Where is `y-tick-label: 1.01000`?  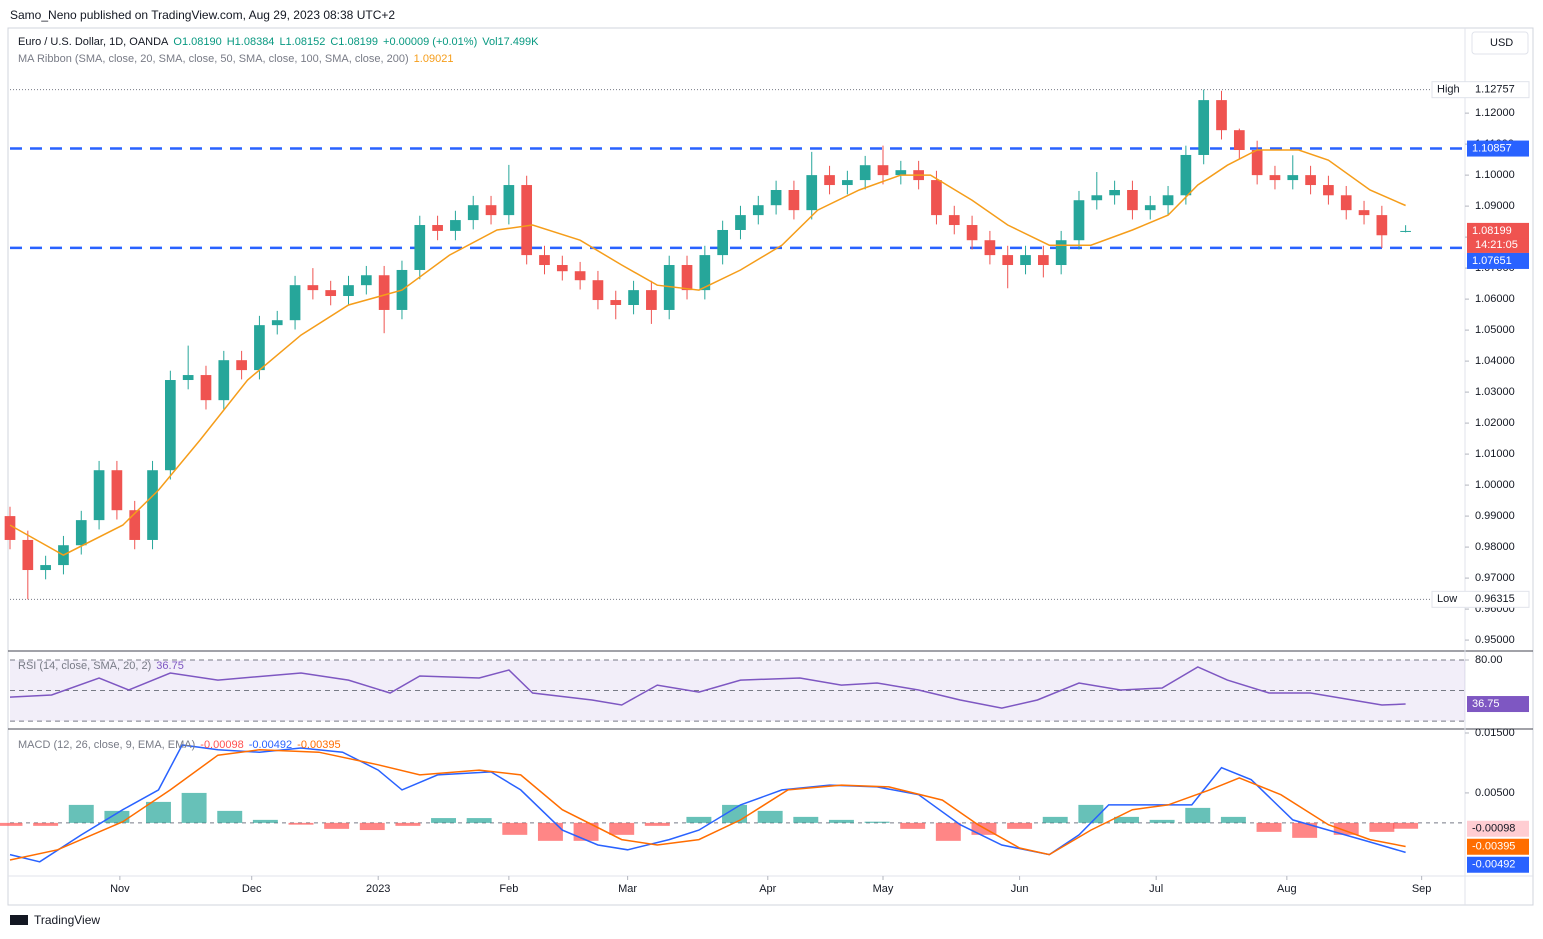 y-tick-label: 1.01000 is located at coordinates (1495, 454).